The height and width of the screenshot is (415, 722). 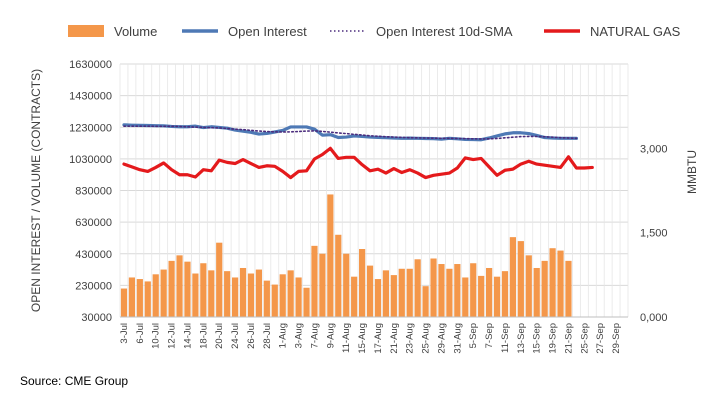 I want to click on y-right-tick-label: 1,500, so click(x=654, y=234).